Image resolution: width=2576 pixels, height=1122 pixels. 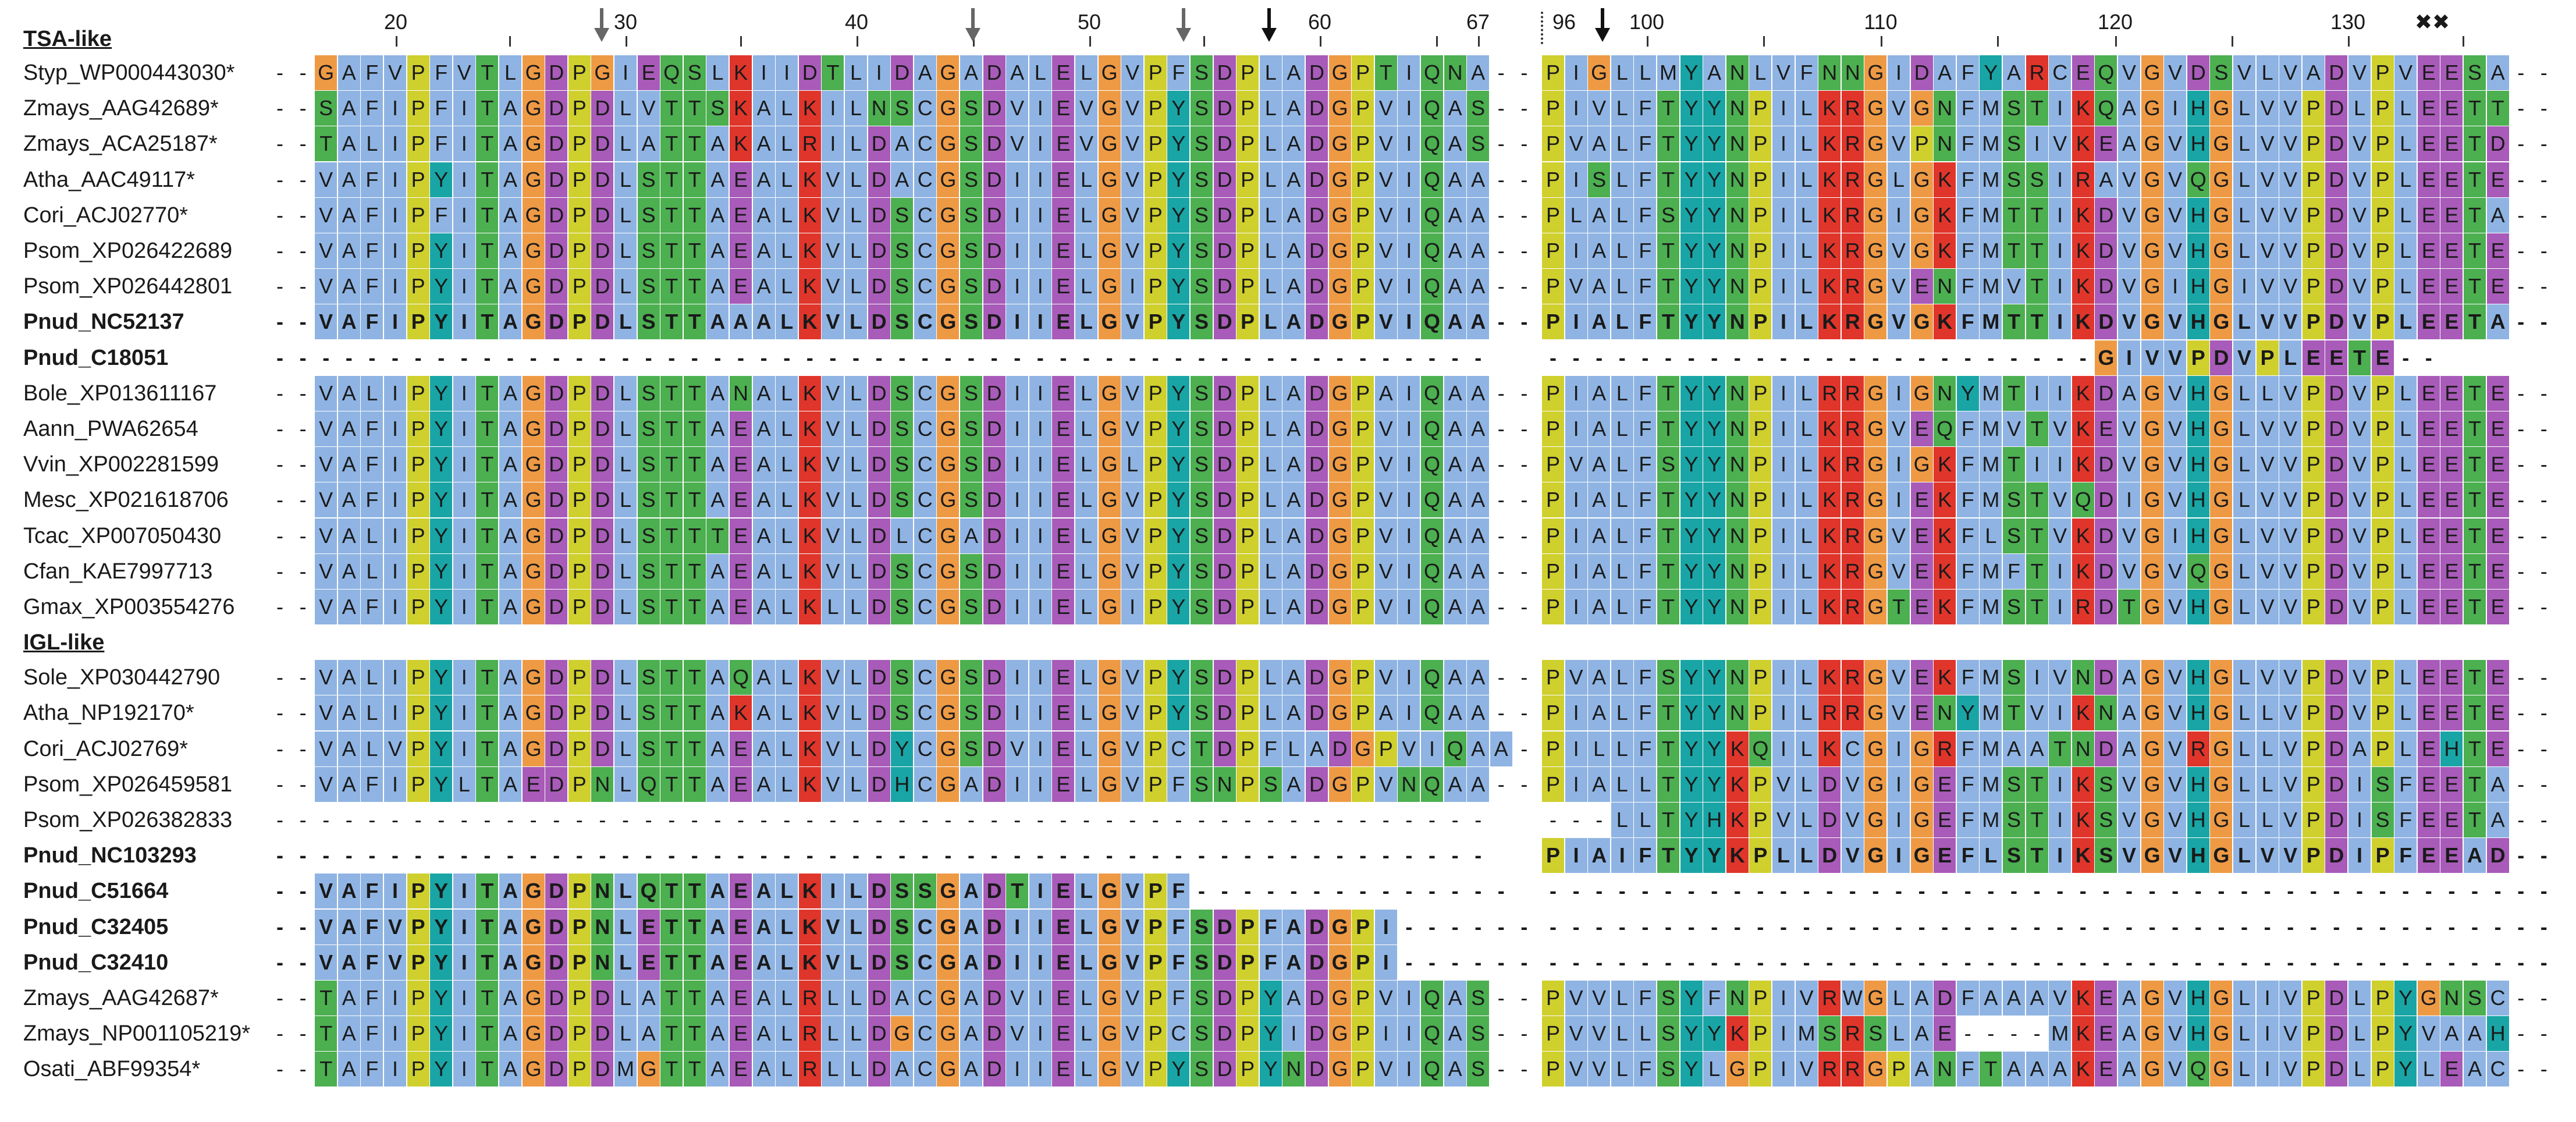 What do you see at coordinates (96, 926) in the screenshot?
I see `sequence-label: Pnud_C32405` at bounding box center [96, 926].